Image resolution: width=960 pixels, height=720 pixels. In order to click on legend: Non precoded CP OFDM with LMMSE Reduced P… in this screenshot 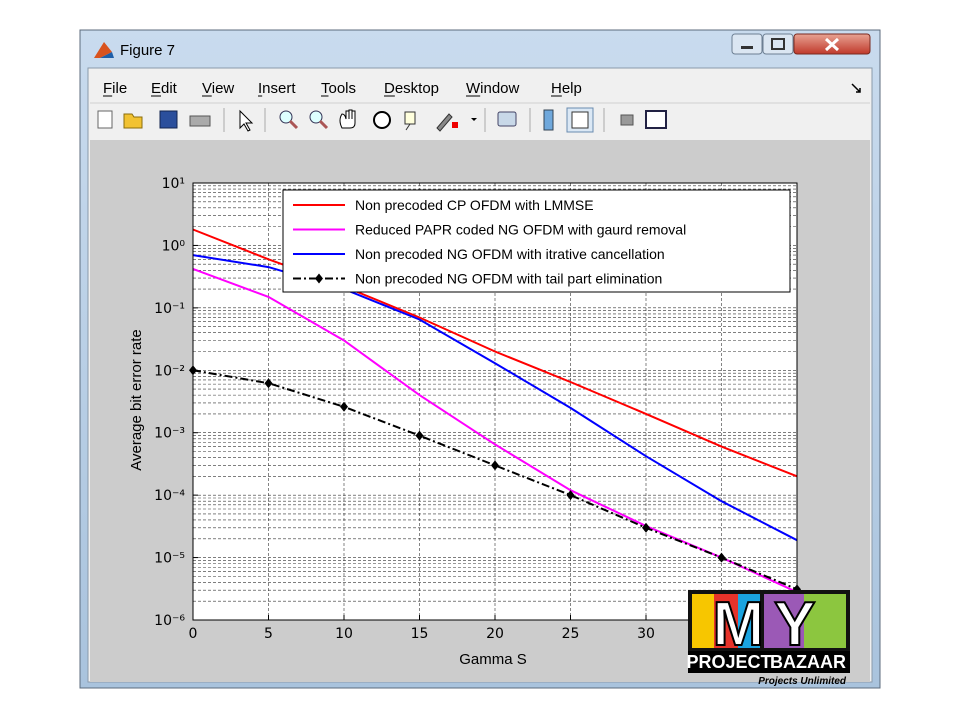, I will do `click(536, 241)`.